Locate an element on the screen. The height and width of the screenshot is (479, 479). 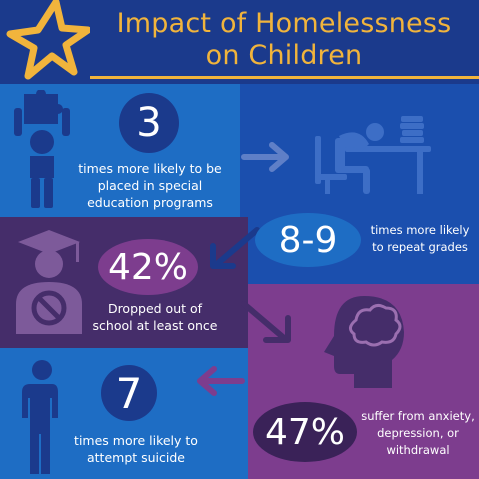
stat-text-repeat-grades: times more likely to repeat grades is located at coordinates (420, 238).